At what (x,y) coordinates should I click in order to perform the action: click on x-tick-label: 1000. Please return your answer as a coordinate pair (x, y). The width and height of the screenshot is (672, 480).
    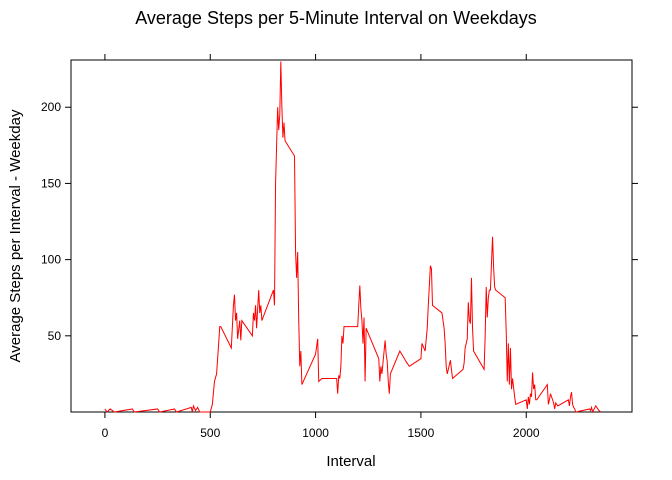
    Looking at the image, I should click on (315, 433).